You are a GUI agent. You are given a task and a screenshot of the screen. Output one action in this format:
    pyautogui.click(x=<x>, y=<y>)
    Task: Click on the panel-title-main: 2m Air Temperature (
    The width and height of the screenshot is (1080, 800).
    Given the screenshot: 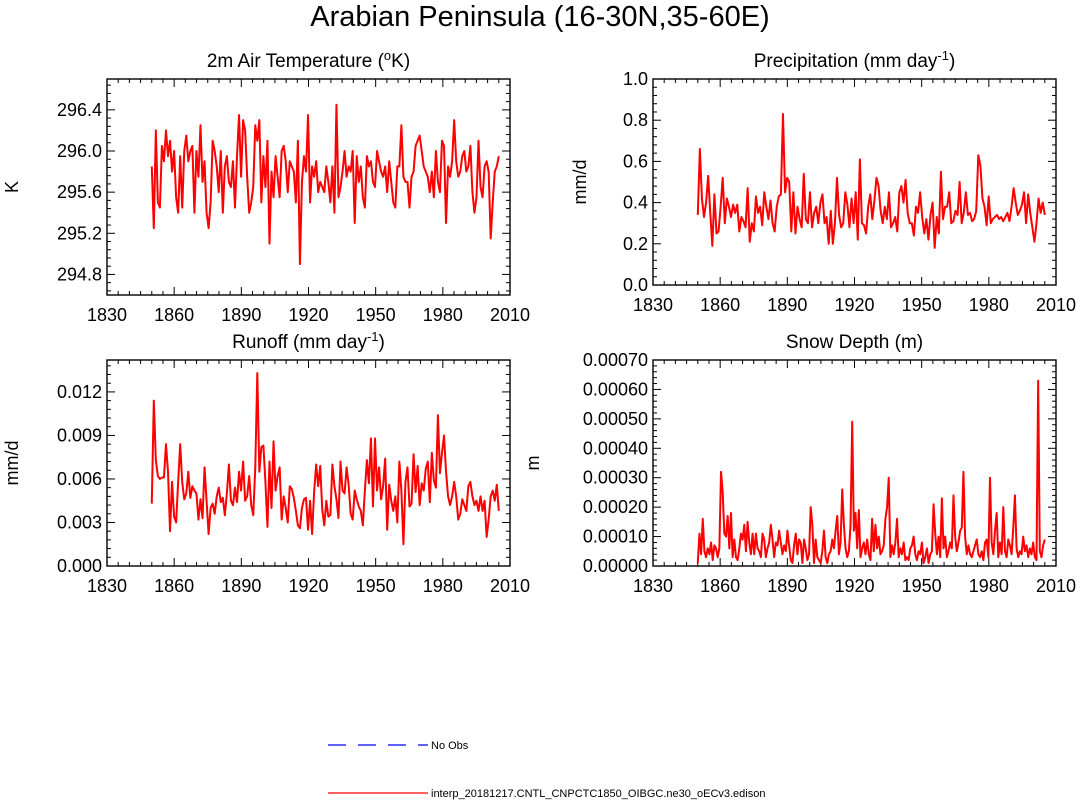 What is the action you would take?
    pyautogui.click(x=296, y=61)
    